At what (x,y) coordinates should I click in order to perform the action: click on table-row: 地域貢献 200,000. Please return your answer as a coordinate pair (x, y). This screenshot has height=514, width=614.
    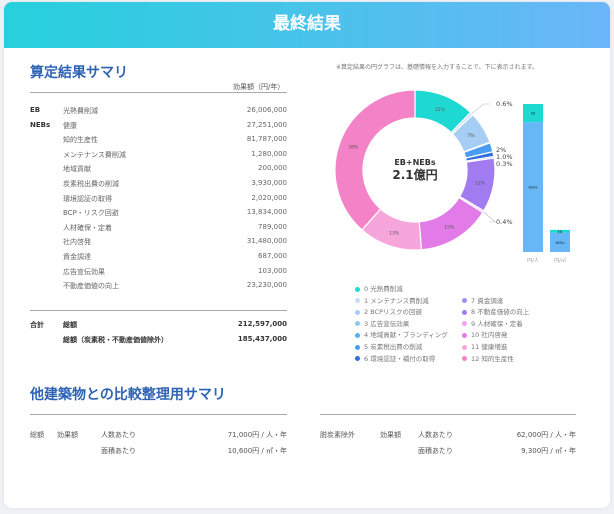
    Looking at the image, I should click on (158, 171).